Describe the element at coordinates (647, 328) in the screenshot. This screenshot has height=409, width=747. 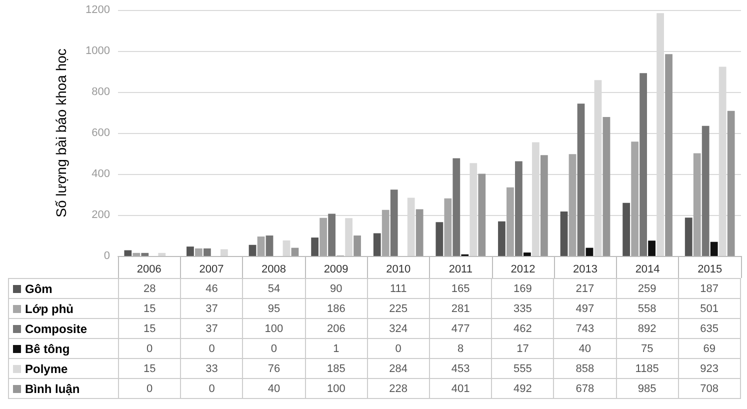
I see `data-label: 892` at that location.